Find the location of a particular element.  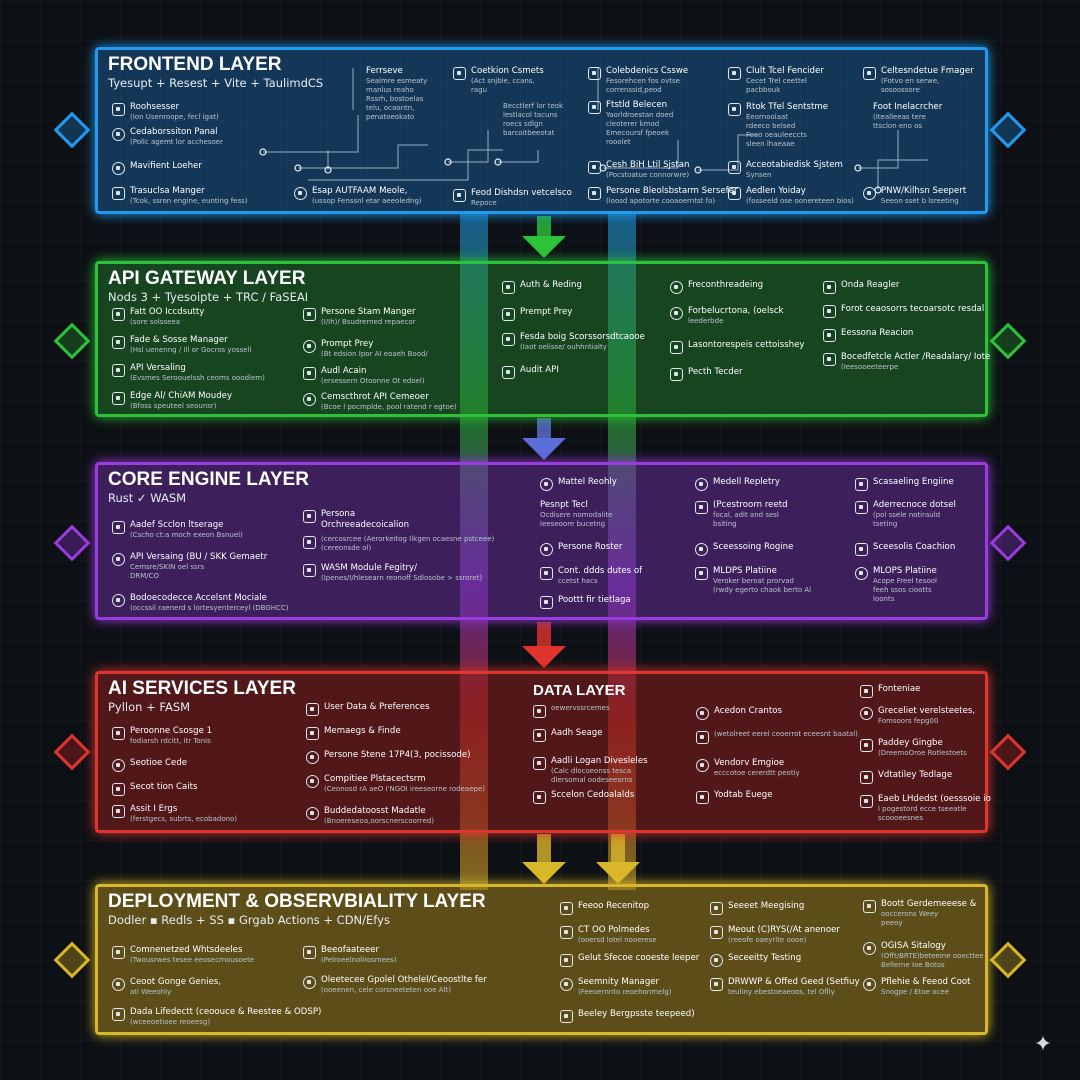

component-label: Sceesolis Coachion is located at coordinates (914, 547).